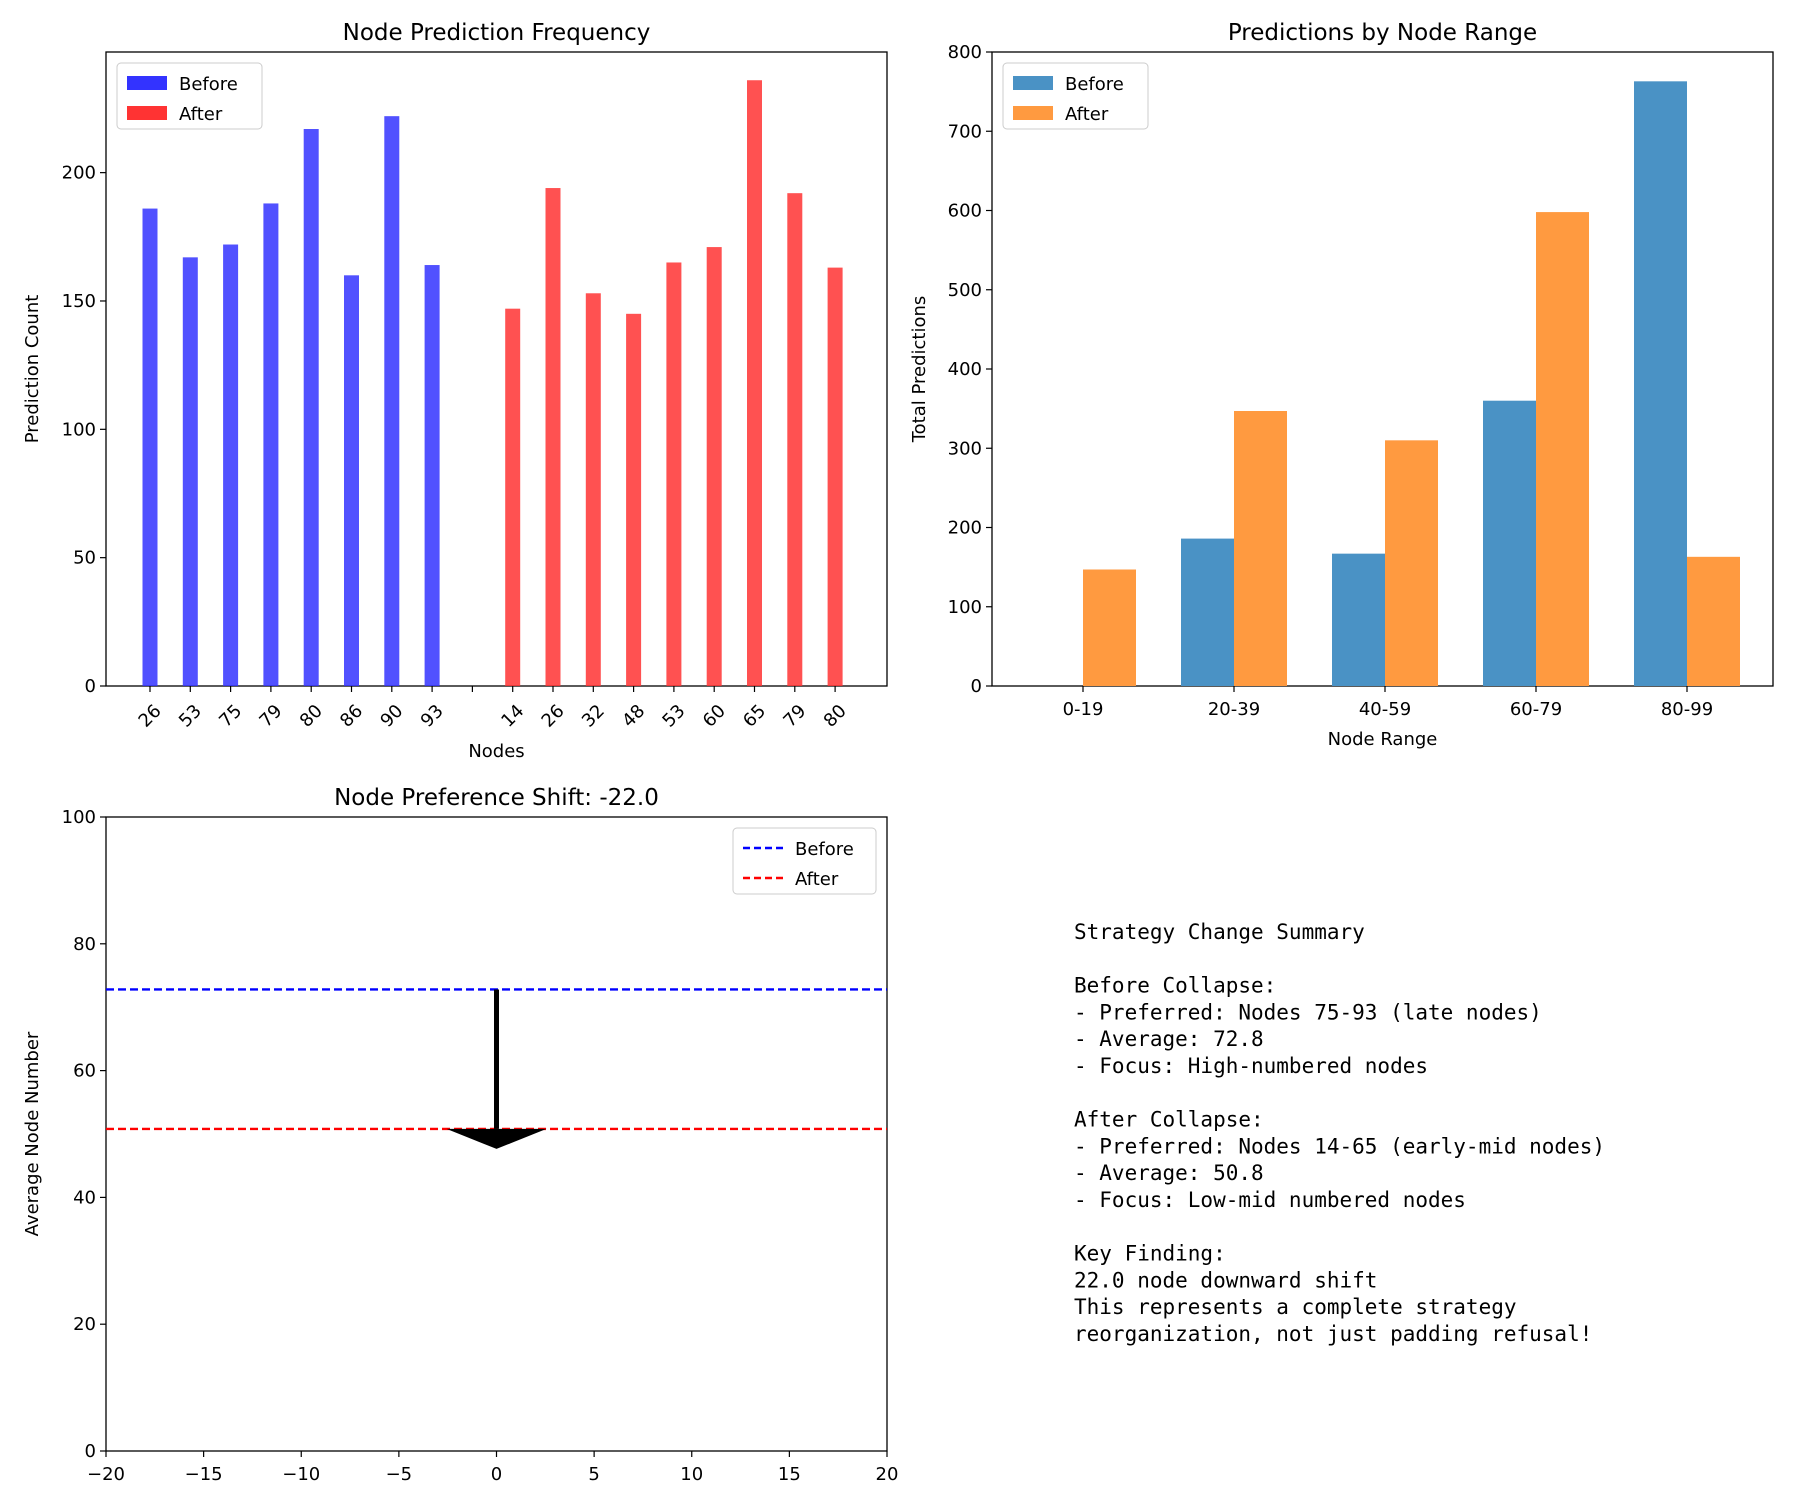  What do you see at coordinates (1175, 986) in the screenshot?
I see `summary-line: Before Collapse:` at bounding box center [1175, 986].